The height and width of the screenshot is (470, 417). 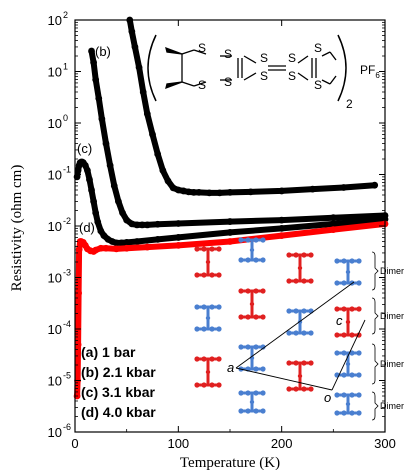 I want to click on atom-s-7: S, so click(x=292, y=58).